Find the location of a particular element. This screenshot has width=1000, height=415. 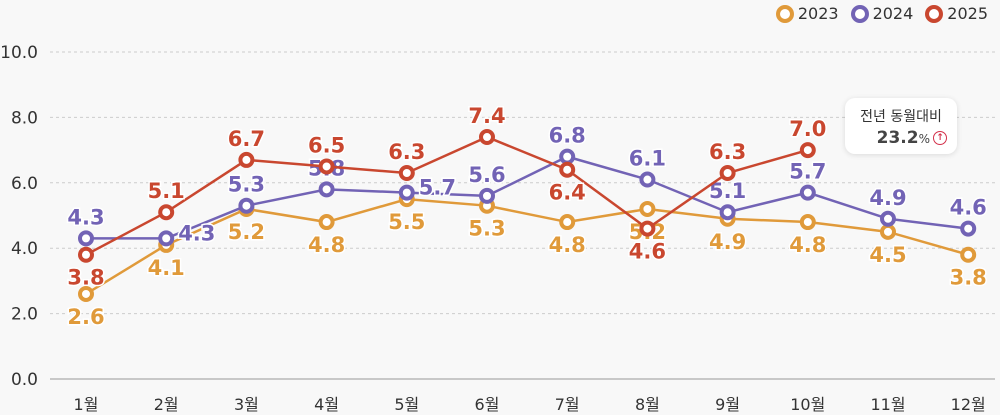

tooltip-value: 23.2% ↑ is located at coordinates (912, 138).